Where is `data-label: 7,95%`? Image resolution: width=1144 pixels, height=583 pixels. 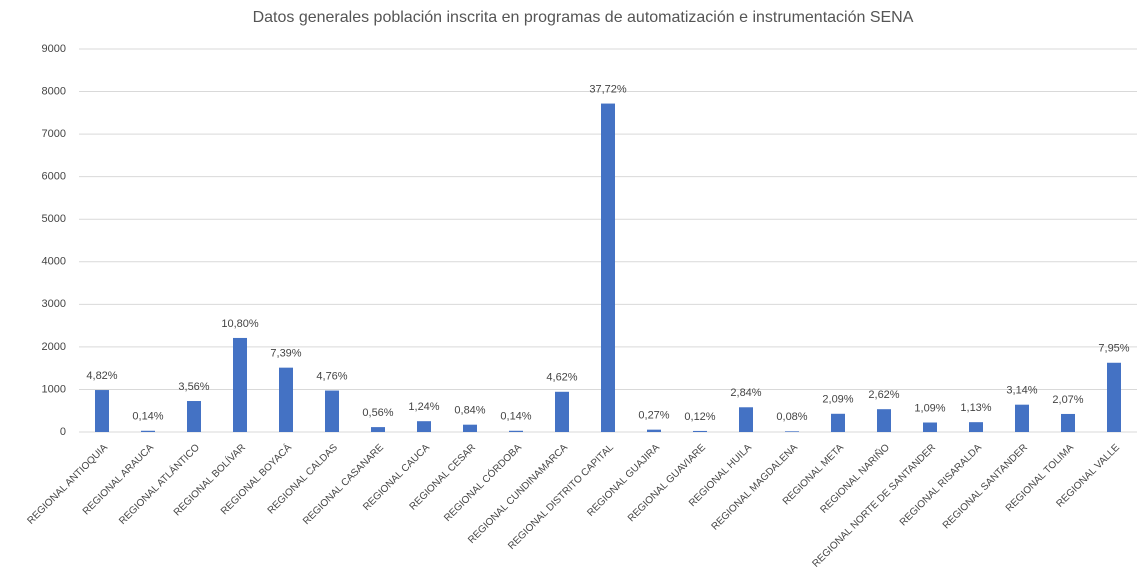 data-label: 7,95% is located at coordinates (1113, 349).